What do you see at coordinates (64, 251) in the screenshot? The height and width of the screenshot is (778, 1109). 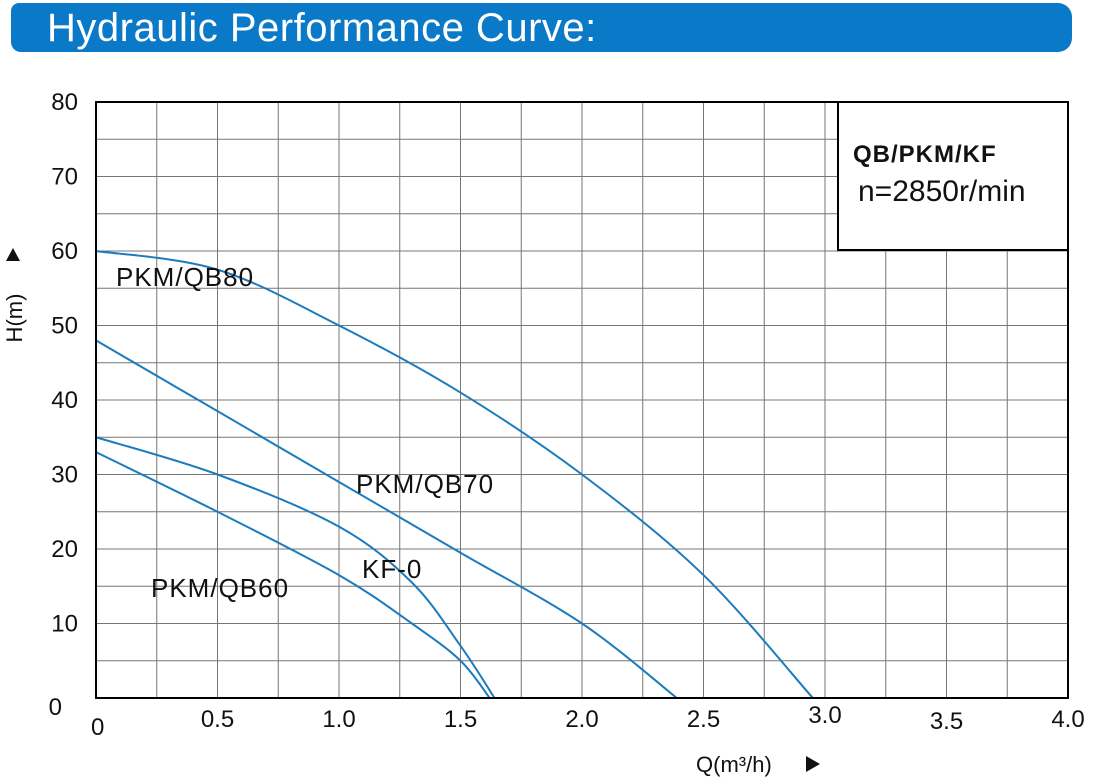 I see `y-tick-label: 60` at bounding box center [64, 251].